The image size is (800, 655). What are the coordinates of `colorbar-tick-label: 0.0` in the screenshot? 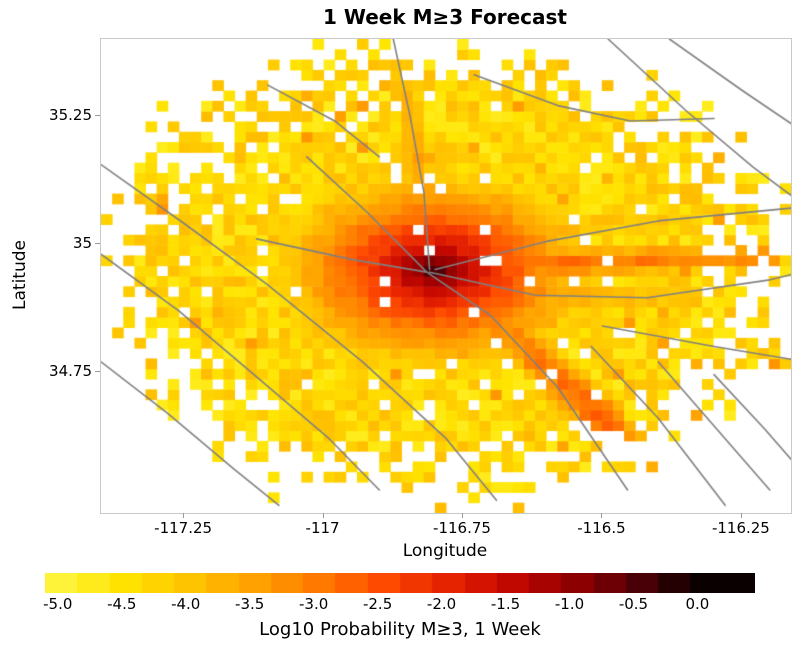 It's located at (697, 604).